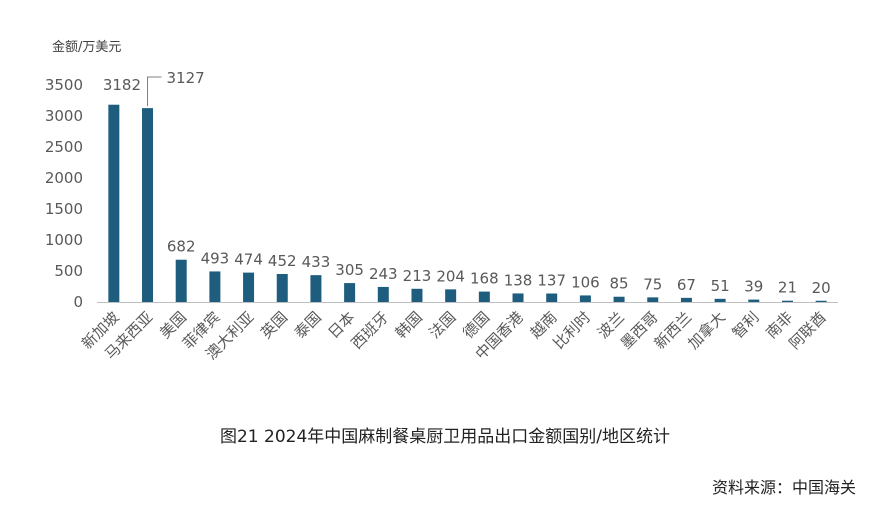  I want to click on y-tick-label: 2000, so click(64, 178).